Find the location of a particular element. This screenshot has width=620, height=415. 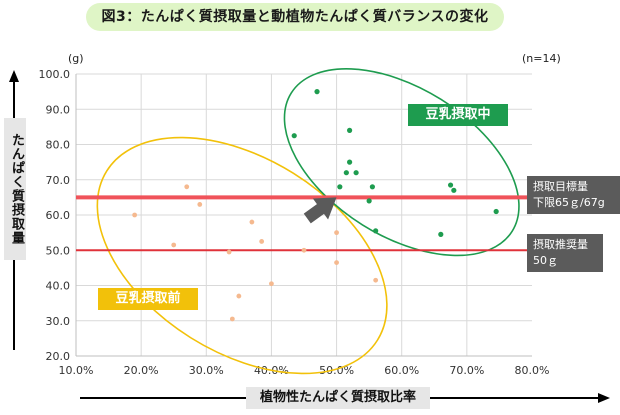

x-axis-label-box is located at coordinates (338, 398).